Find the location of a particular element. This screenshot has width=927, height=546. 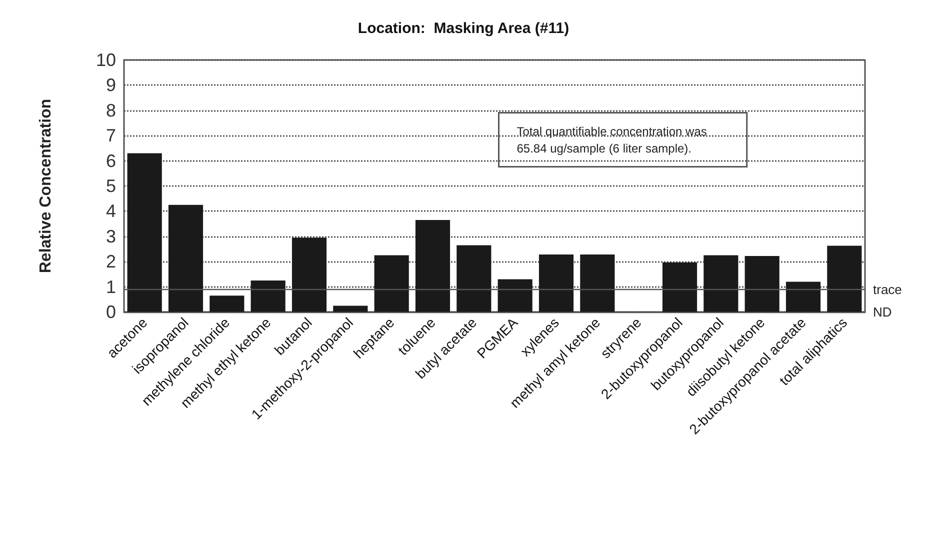

y-tick-label: 3 is located at coordinates (111, 236).